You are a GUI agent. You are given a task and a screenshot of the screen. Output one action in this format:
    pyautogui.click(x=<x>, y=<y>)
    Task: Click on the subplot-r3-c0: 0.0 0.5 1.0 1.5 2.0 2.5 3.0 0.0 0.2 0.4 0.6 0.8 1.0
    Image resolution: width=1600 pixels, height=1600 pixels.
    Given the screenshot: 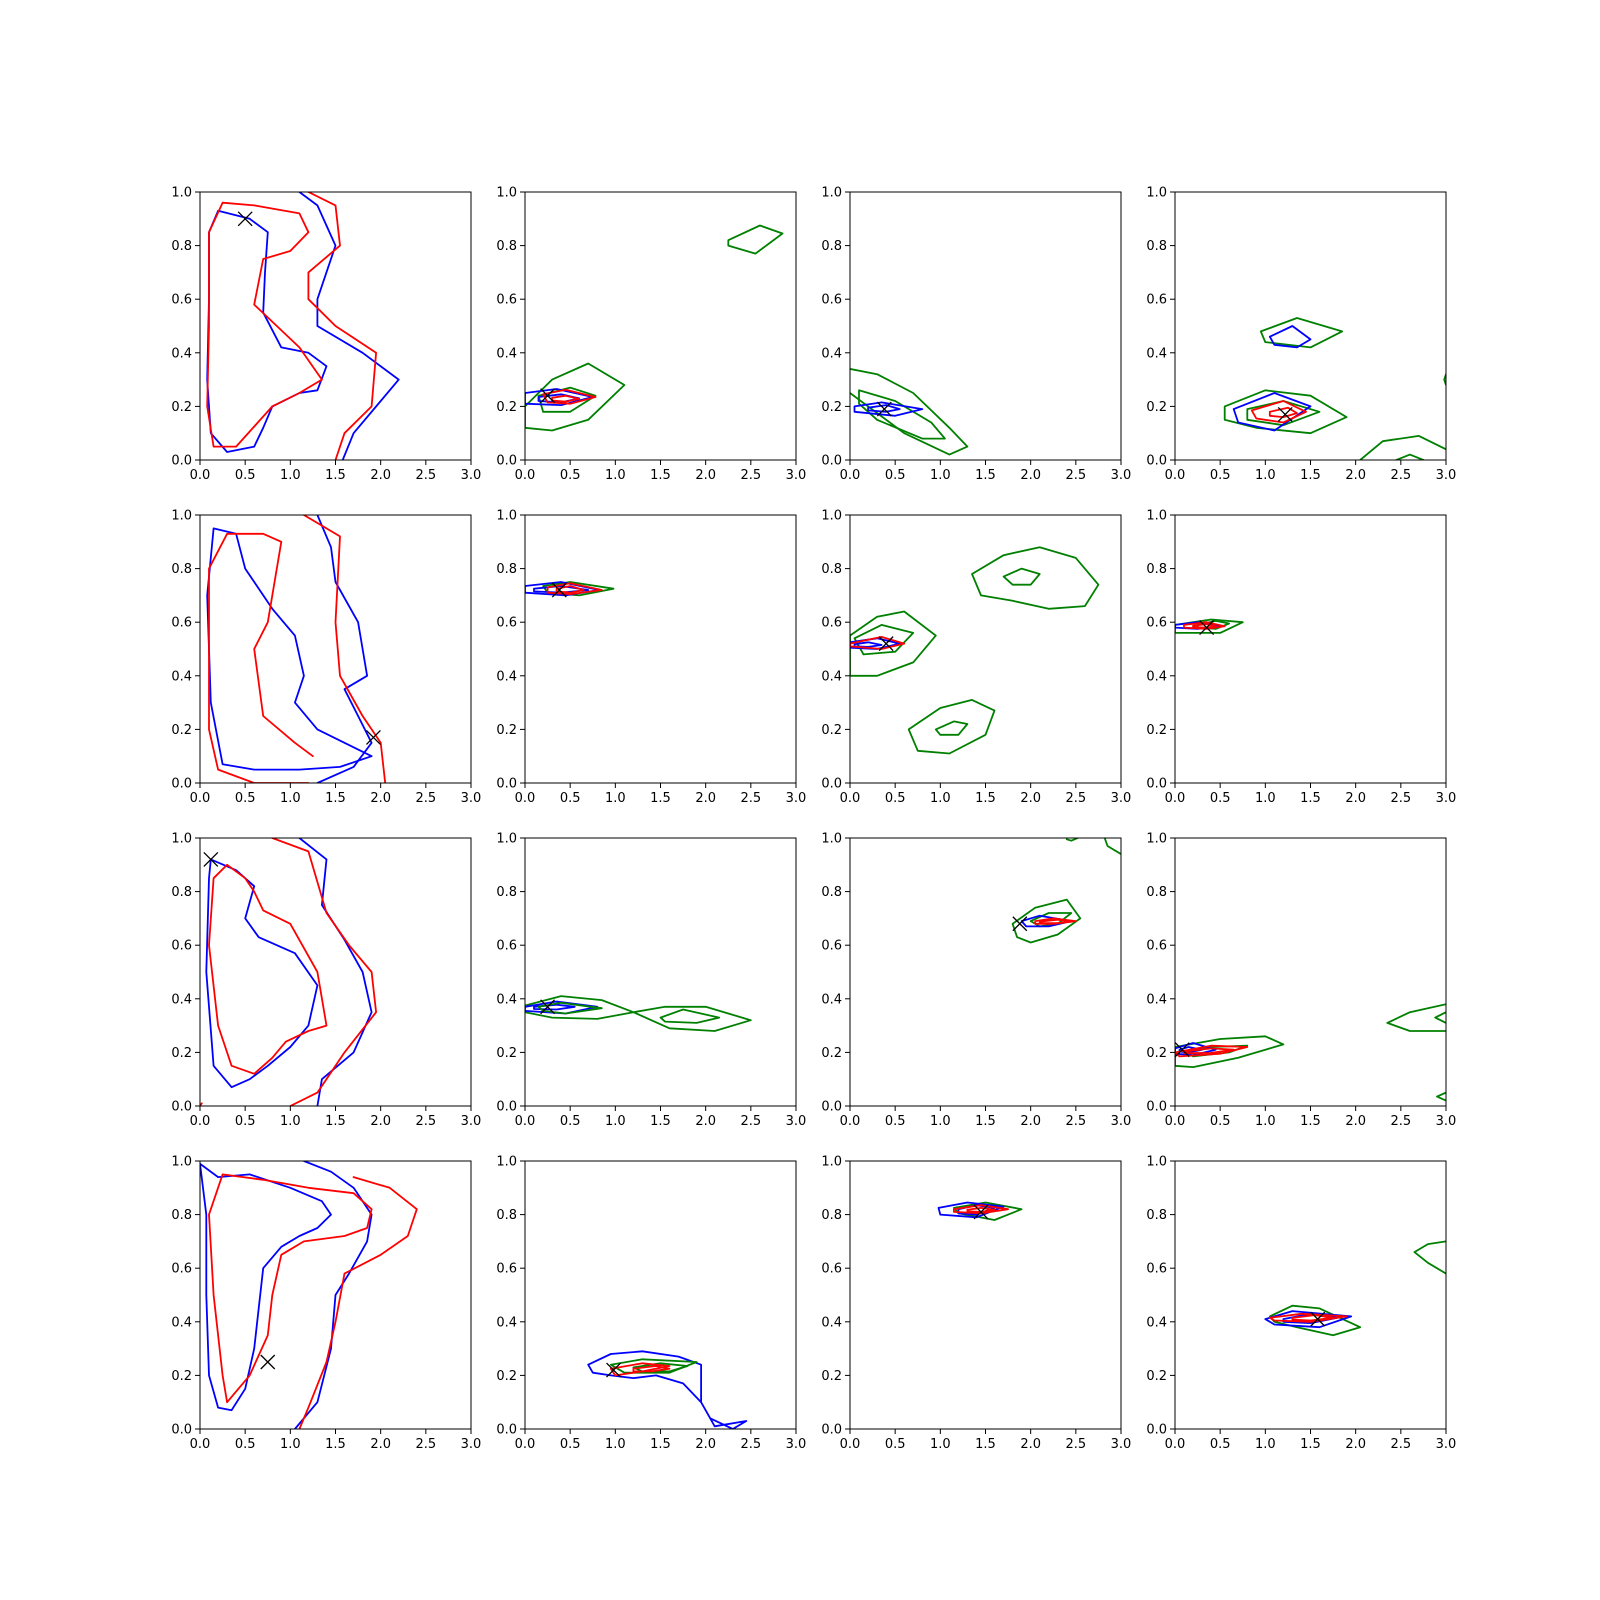 What is the action you would take?
    pyautogui.click(x=326, y=1304)
    